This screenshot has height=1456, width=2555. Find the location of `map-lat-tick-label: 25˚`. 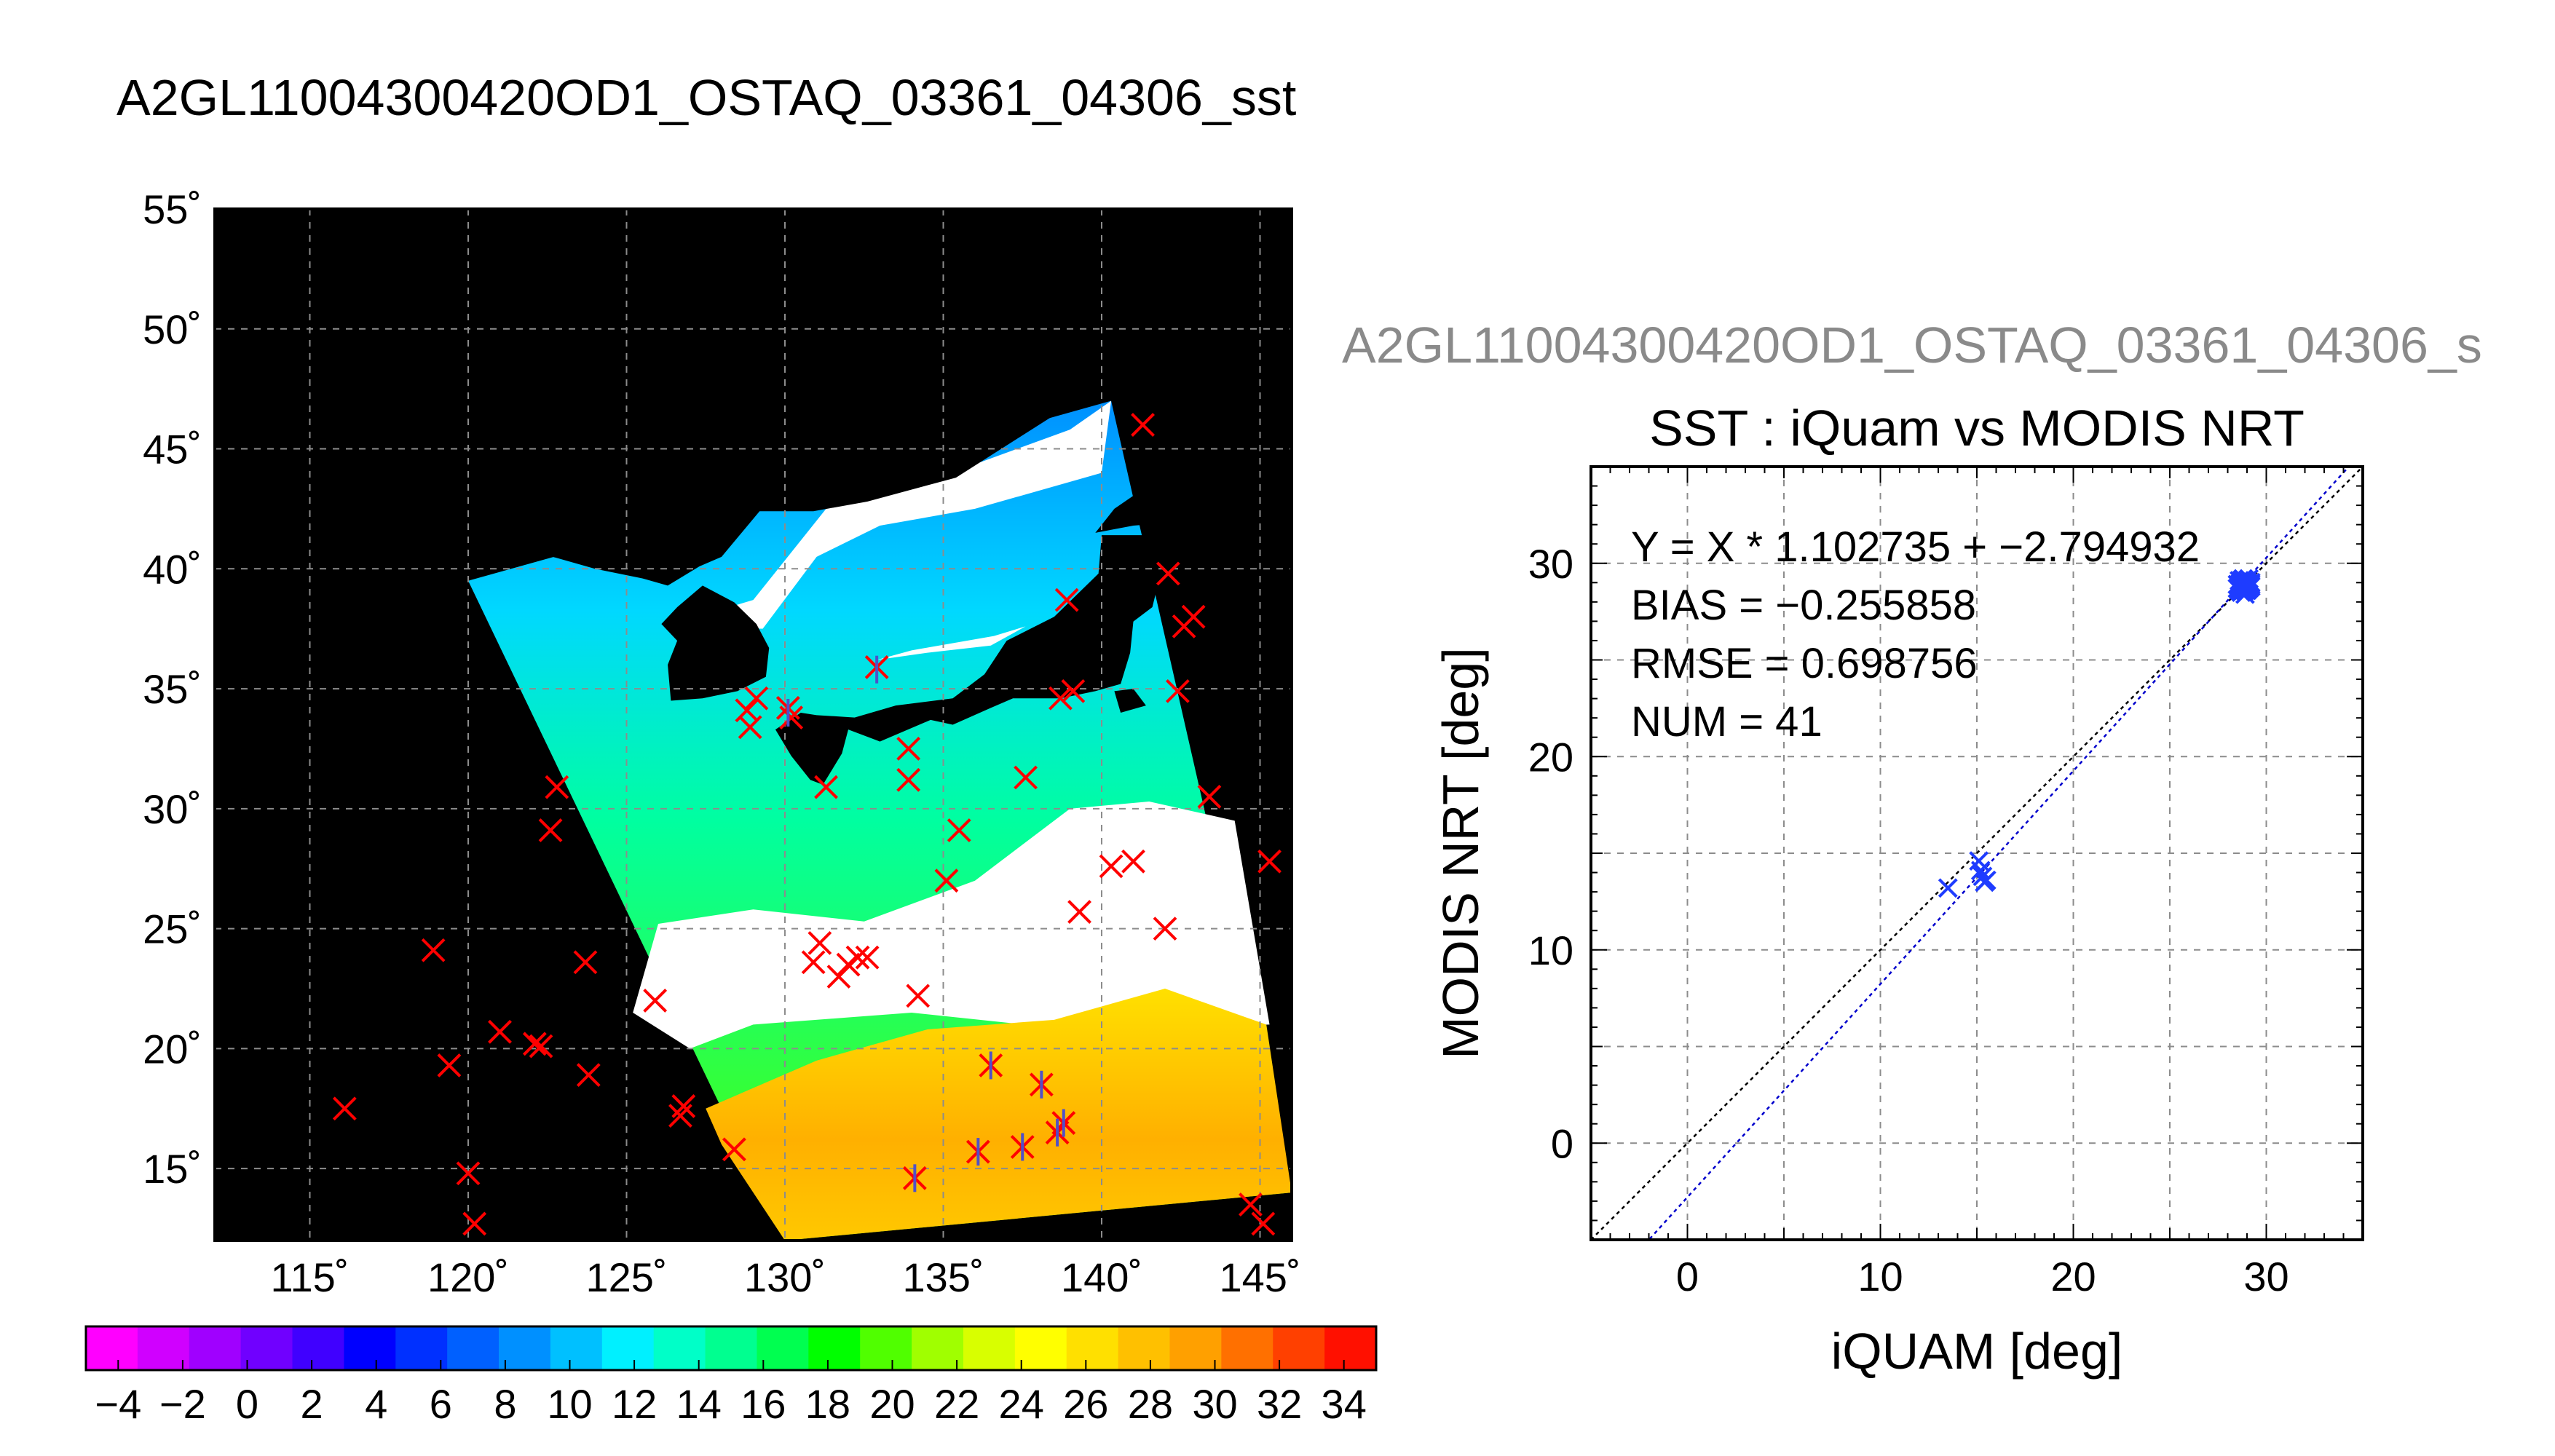

map-lat-tick-label: 25˚ is located at coordinates (172, 929).